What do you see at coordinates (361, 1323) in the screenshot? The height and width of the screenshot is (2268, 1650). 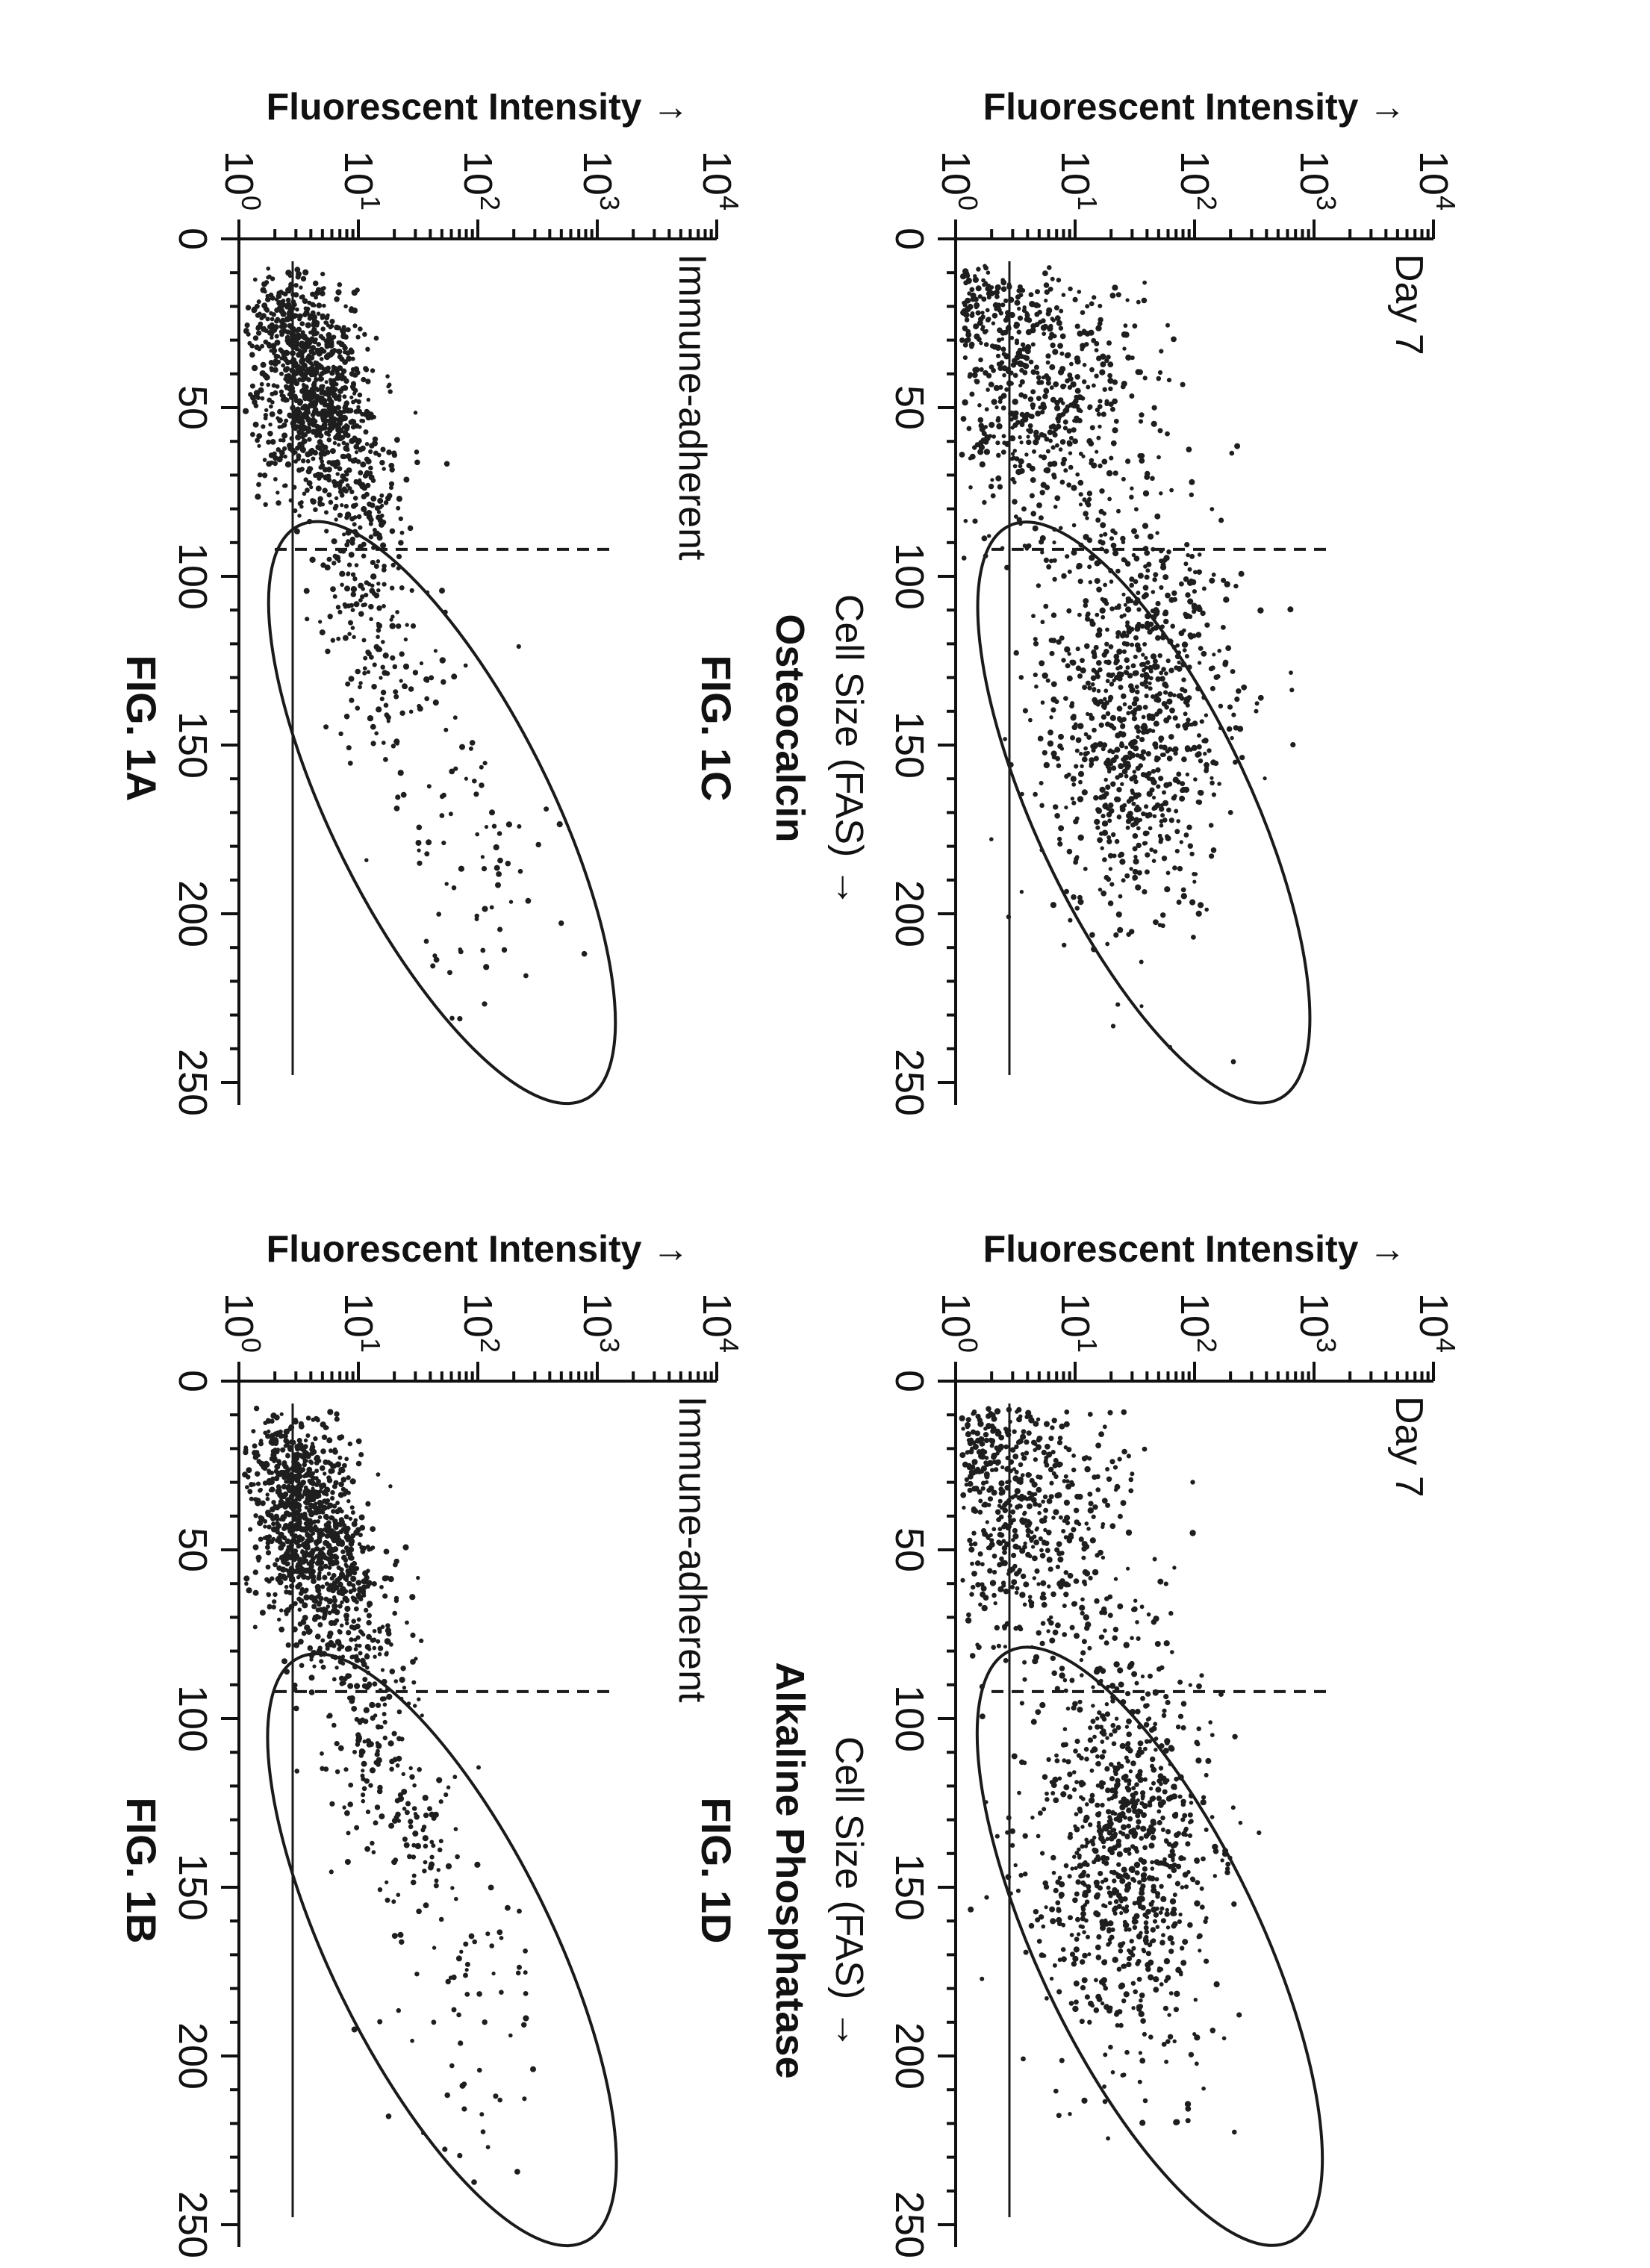 I see `y-tick-label: 101` at bounding box center [361, 1323].